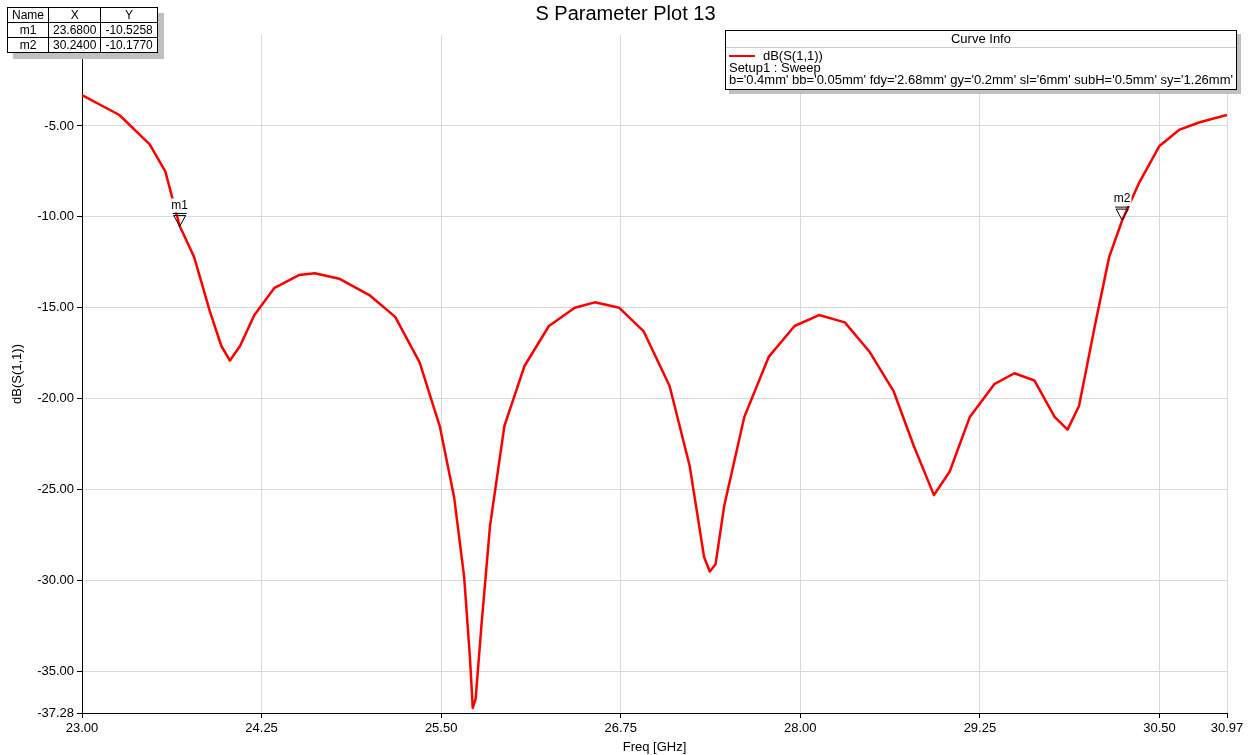  What do you see at coordinates (180, 204) in the screenshot?
I see `annotation: m1` at bounding box center [180, 204].